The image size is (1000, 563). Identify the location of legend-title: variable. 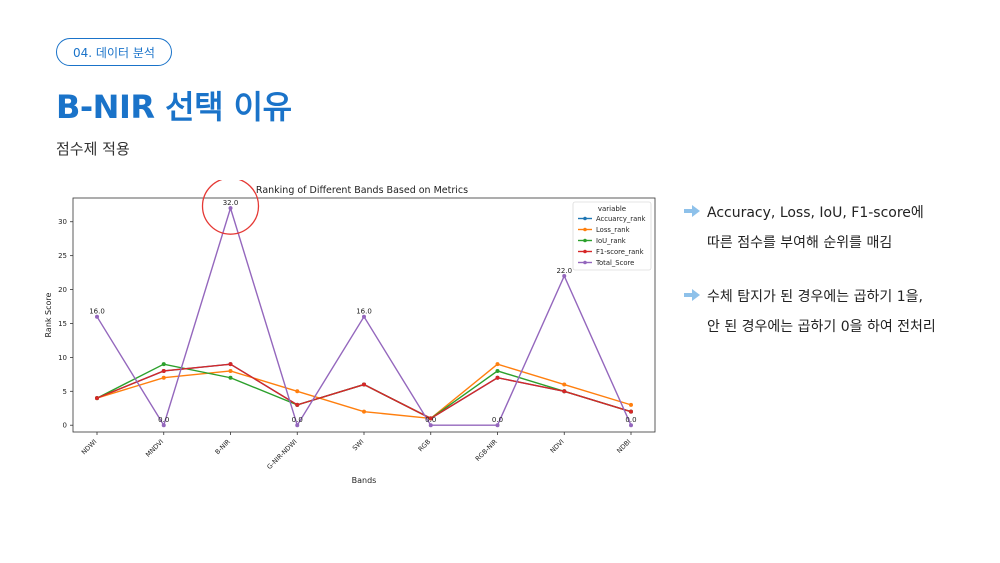
(612, 209).